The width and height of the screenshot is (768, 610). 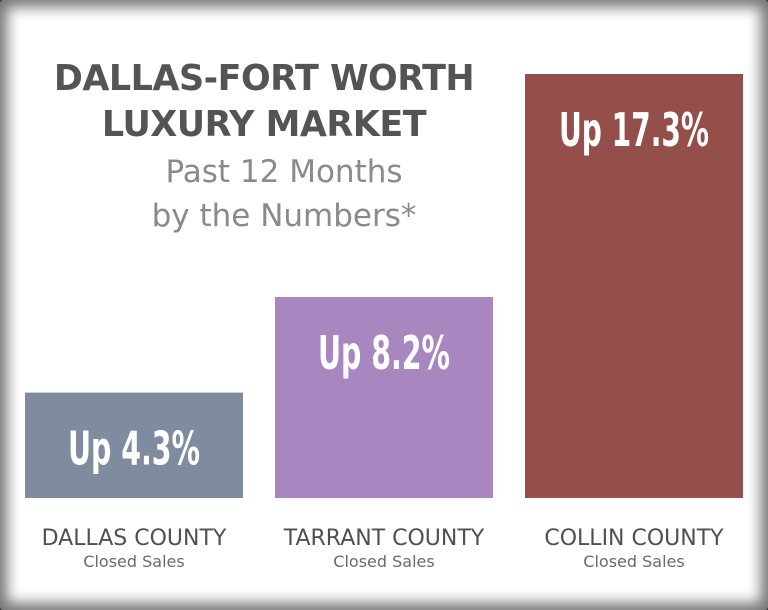 I want to click on chart-subtitle: Past 12 Months by the Numbers*, so click(x=284, y=194).